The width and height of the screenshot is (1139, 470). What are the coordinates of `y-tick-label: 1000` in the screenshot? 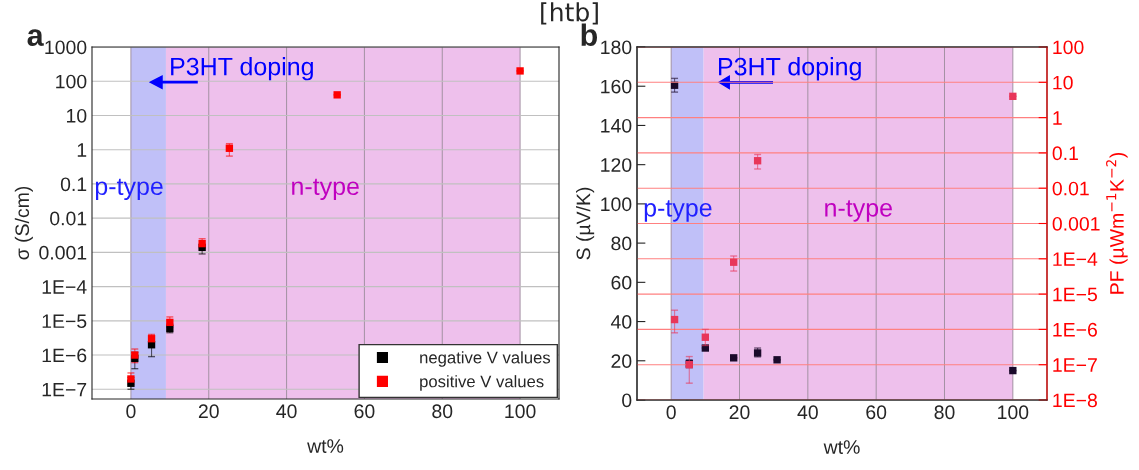 It's located at (66, 47).